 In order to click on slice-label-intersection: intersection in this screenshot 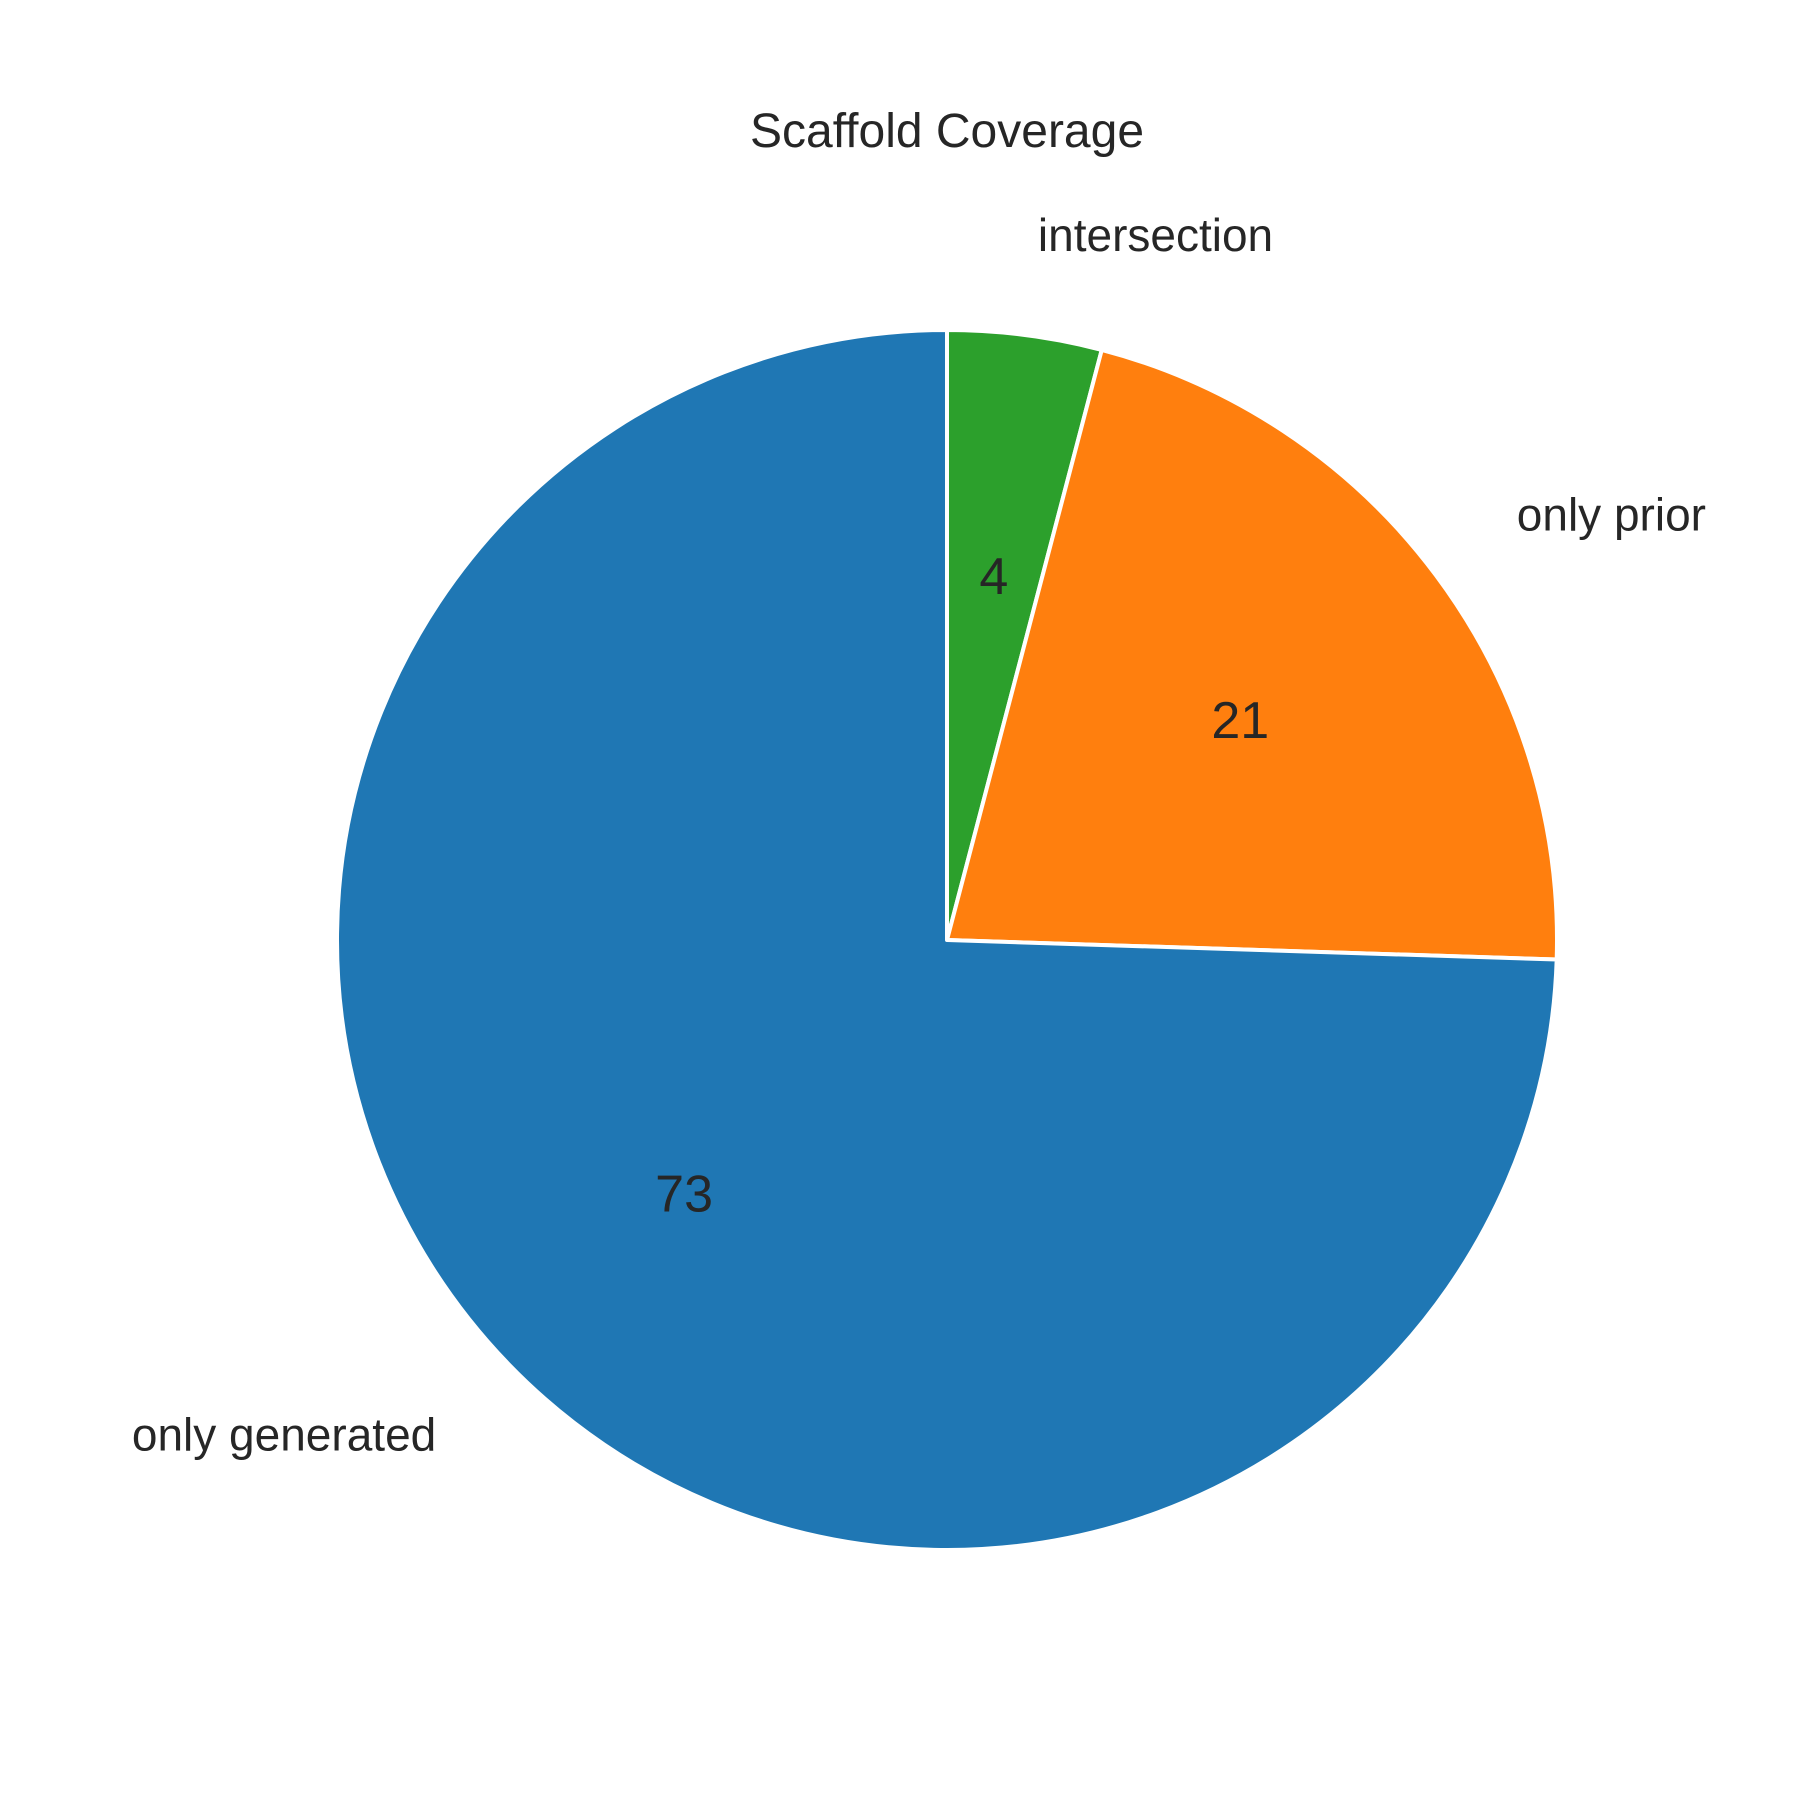, I will do `click(1155, 235)`.